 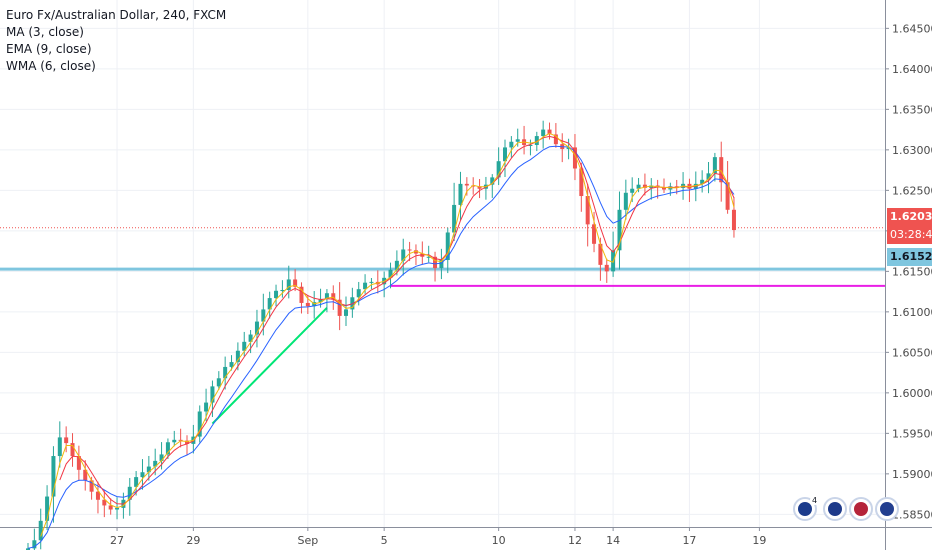 What do you see at coordinates (912, 150) in the screenshot?
I see `price-tick-label-3: 1.63000` at bounding box center [912, 150].